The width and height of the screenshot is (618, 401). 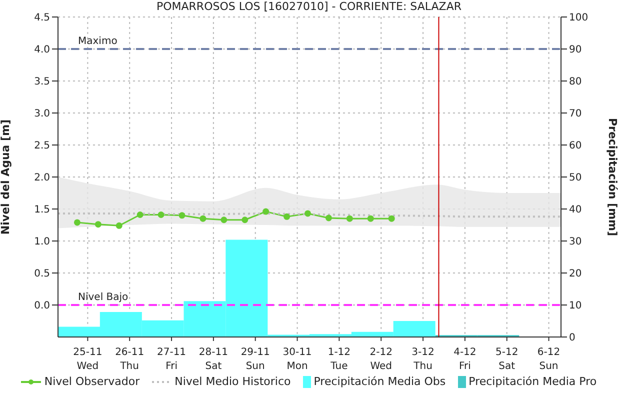 What do you see at coordinates (575, 306) in the screenshot?
I see `y2-tick-label: 10` at bounding box center [575, 306].